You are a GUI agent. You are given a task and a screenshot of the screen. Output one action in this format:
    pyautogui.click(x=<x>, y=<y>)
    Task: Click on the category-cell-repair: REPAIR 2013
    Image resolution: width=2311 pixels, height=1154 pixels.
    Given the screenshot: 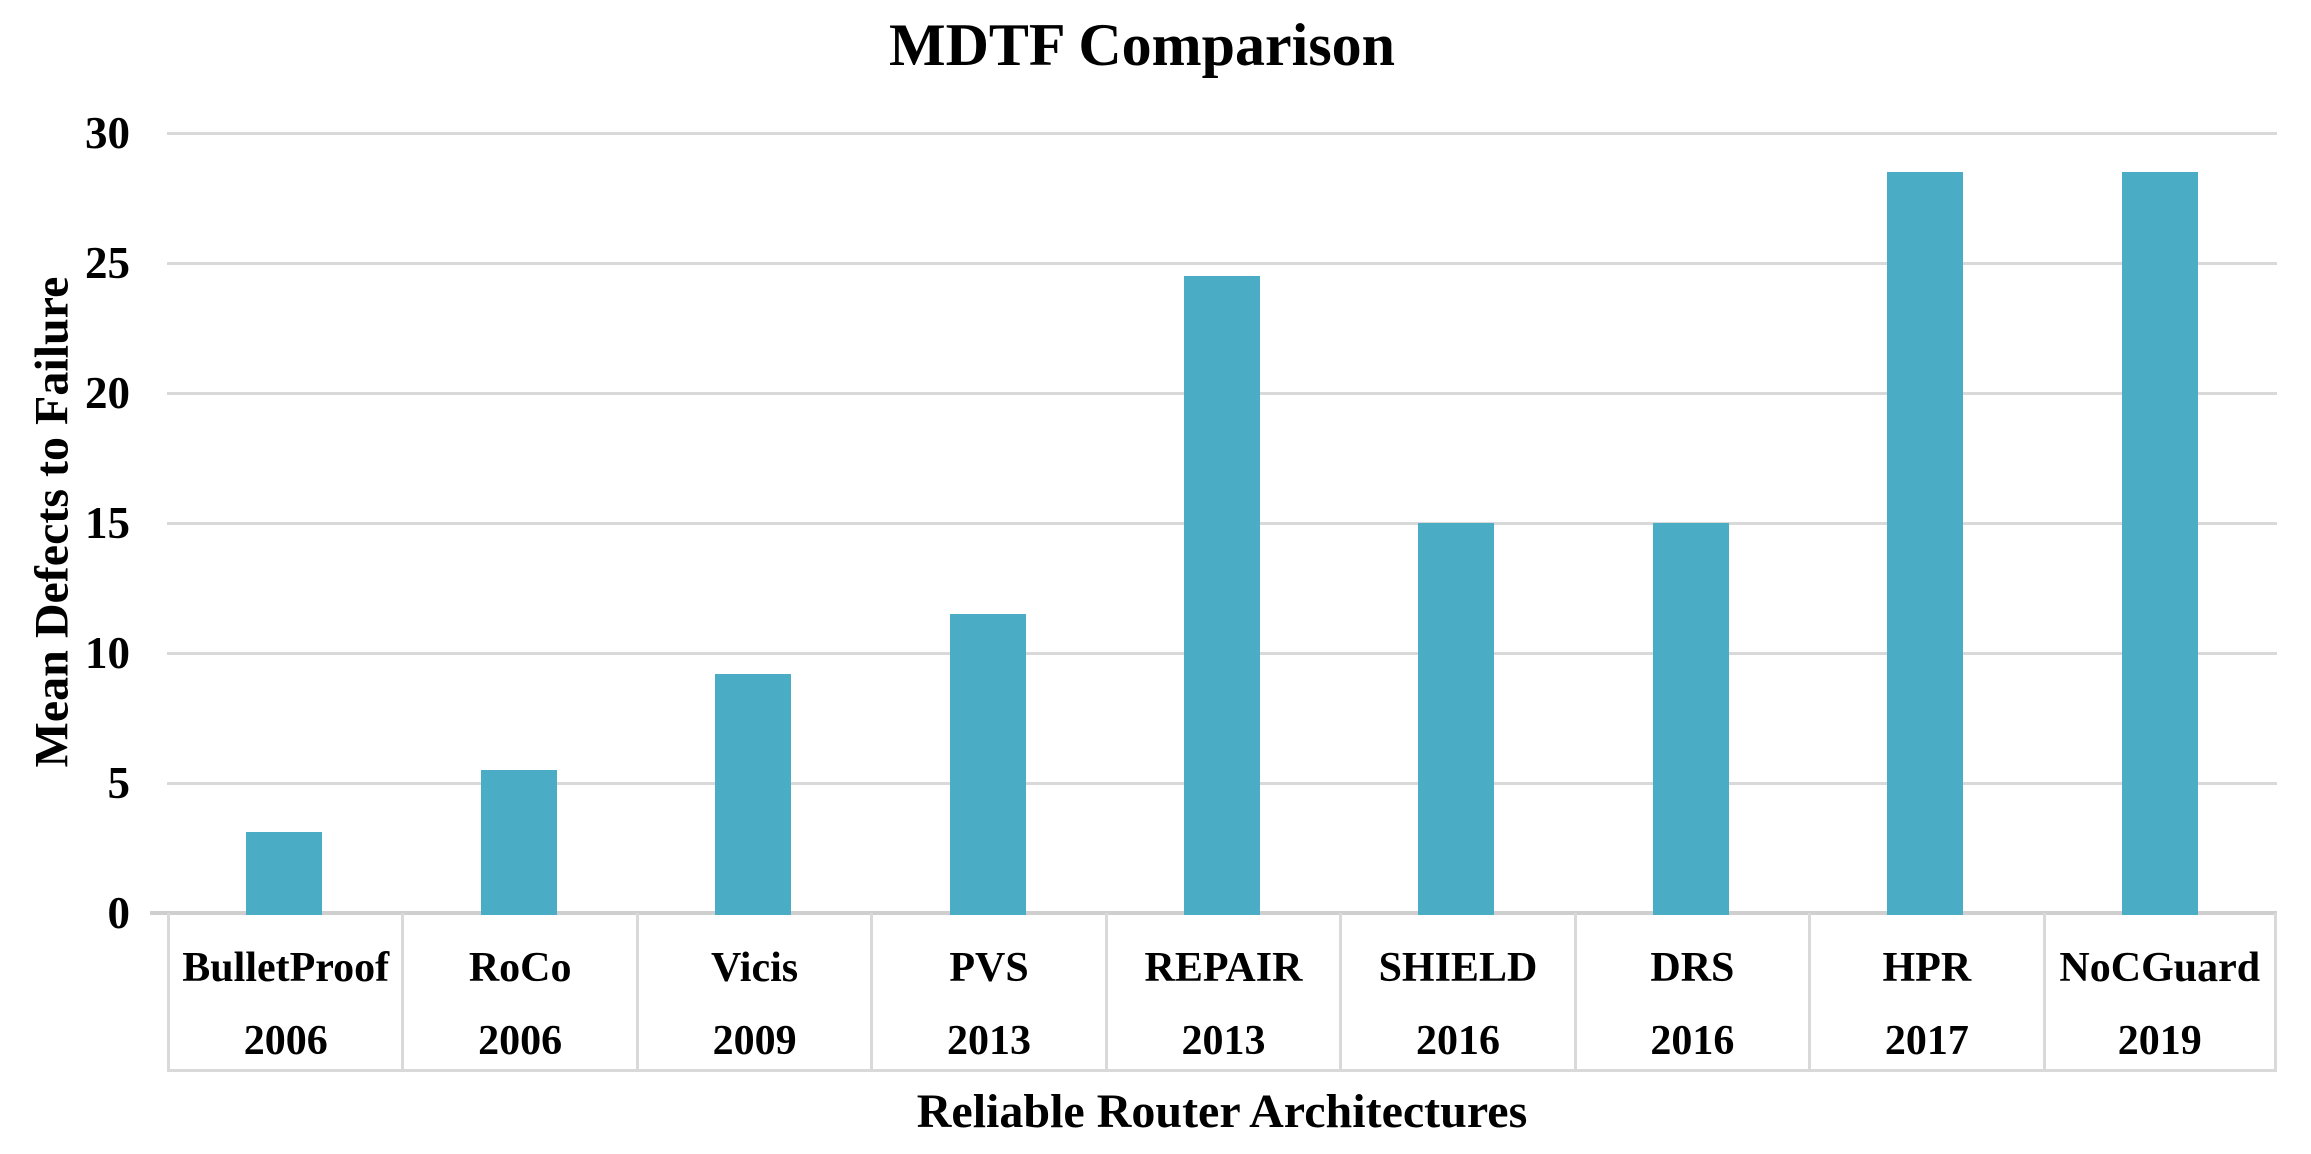 What is the action you would take?
    pyautogui.click(x=1222, y=992)
    